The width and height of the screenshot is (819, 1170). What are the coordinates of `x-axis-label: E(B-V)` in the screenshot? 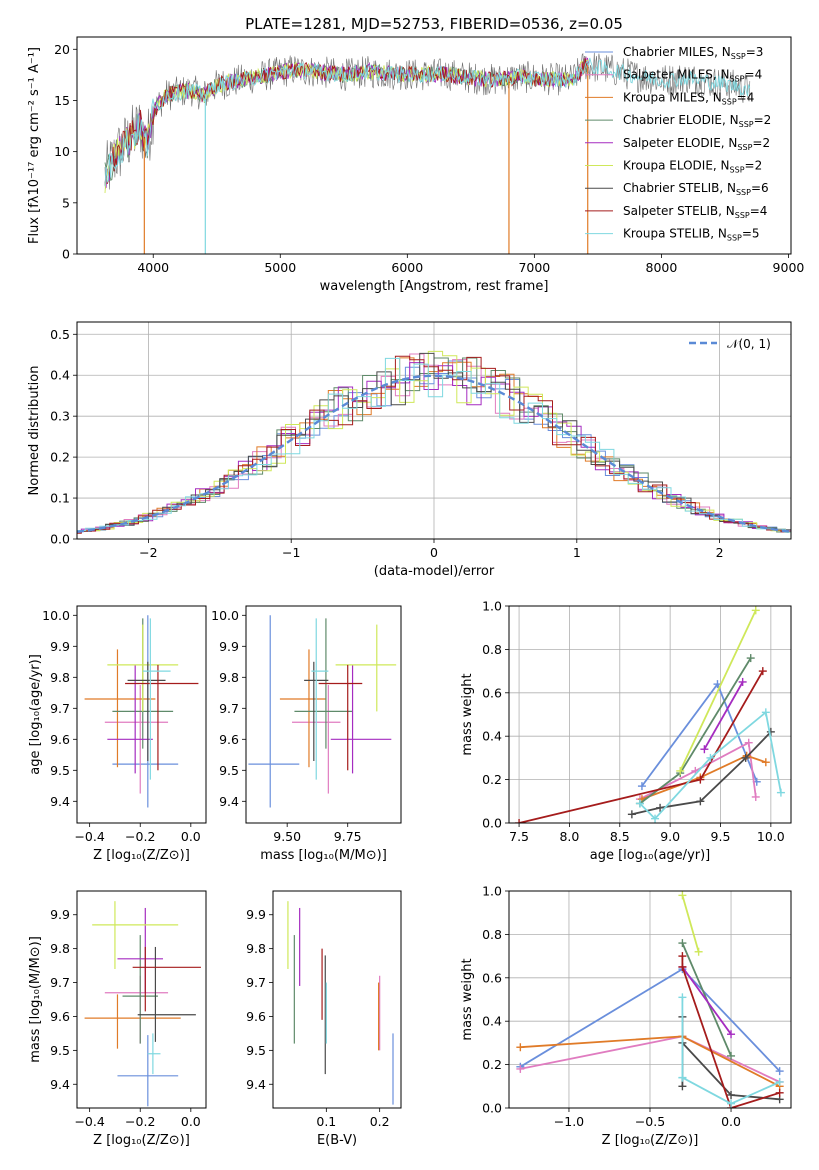 It's located at (337, 1140).